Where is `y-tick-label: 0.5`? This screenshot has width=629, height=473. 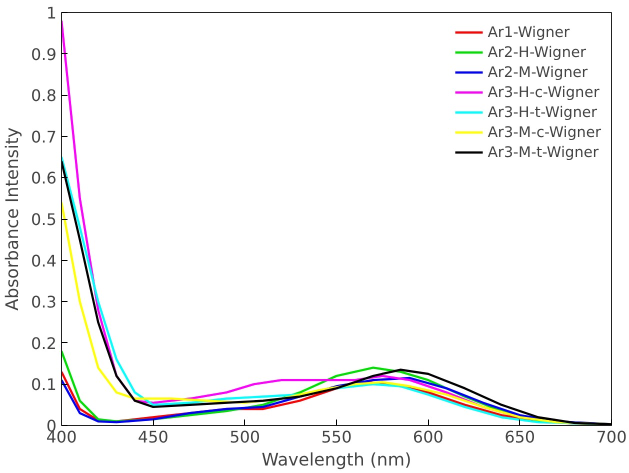 y-tick-label: 0.5 is located at coordinates (44, 219).